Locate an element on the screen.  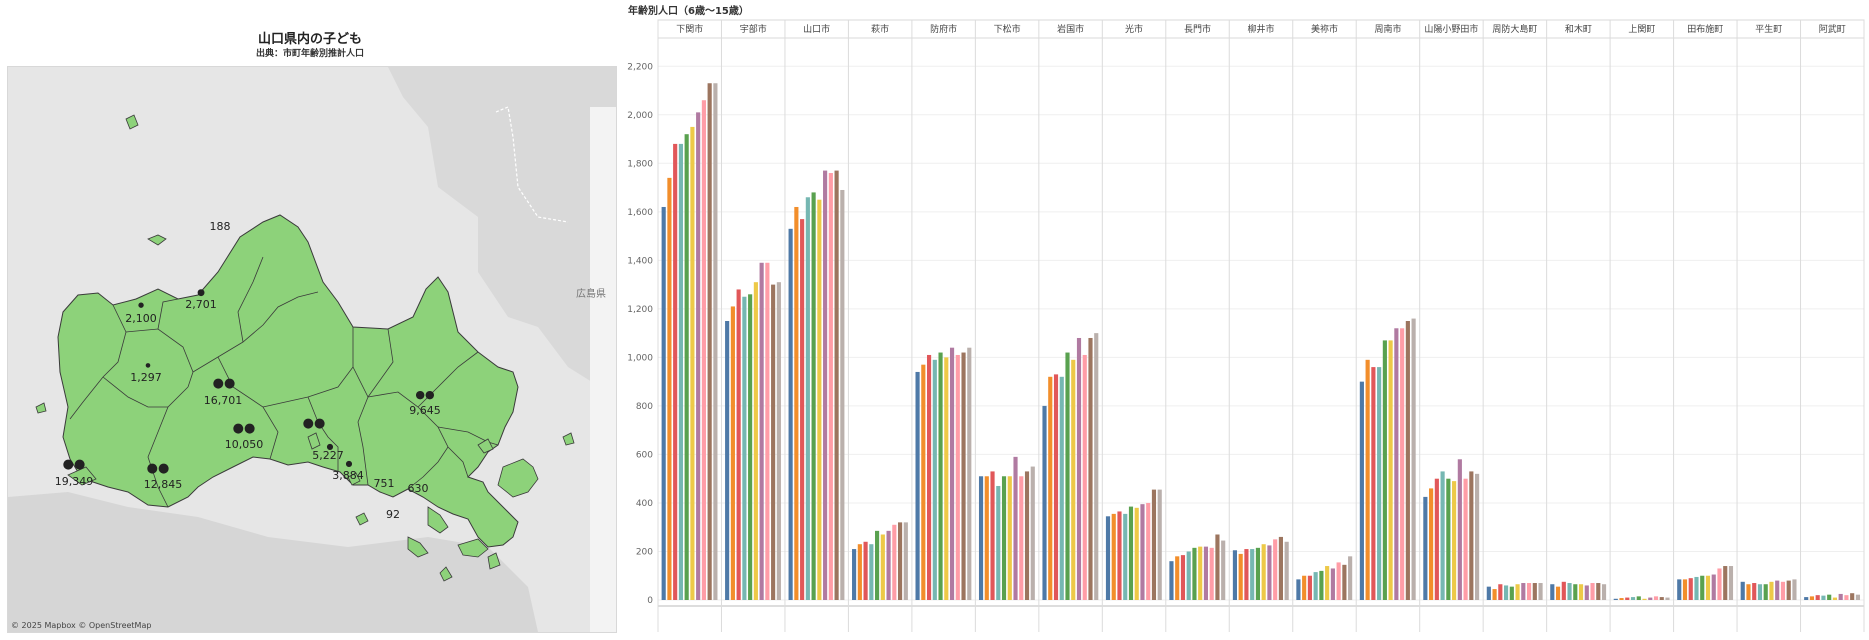
facet-label: 和木町 is located at coordinates (1578, 29).